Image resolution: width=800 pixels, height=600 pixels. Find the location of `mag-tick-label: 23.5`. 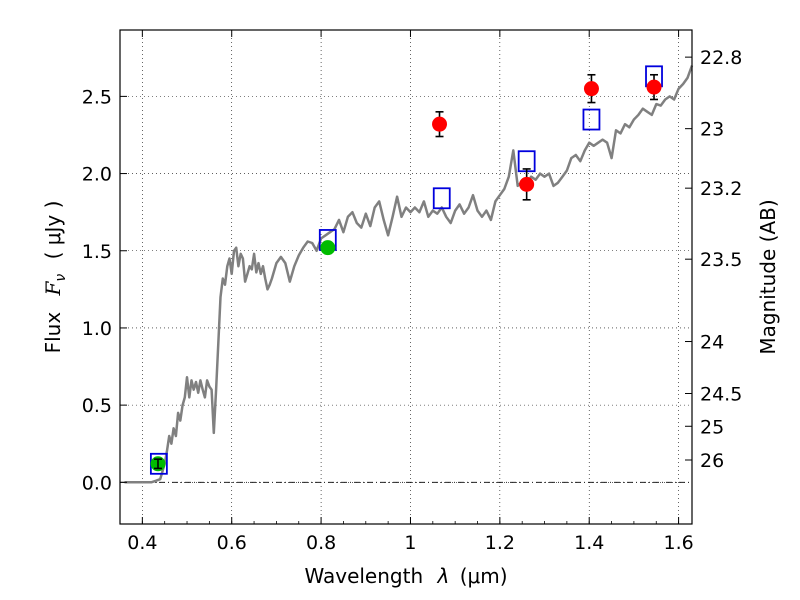

mag-tick-label: 23.5 is located at coordinates (721, 260).